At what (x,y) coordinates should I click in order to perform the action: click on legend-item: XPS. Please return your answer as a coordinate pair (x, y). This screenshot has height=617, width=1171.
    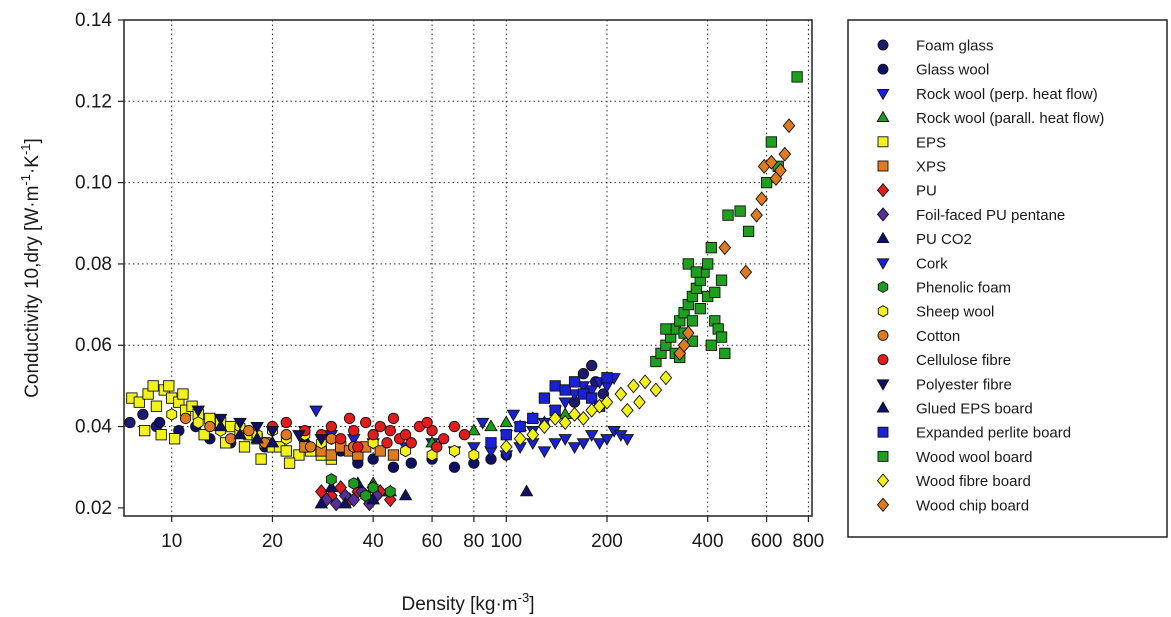
    Looking at the image, I should click on (911, 167).